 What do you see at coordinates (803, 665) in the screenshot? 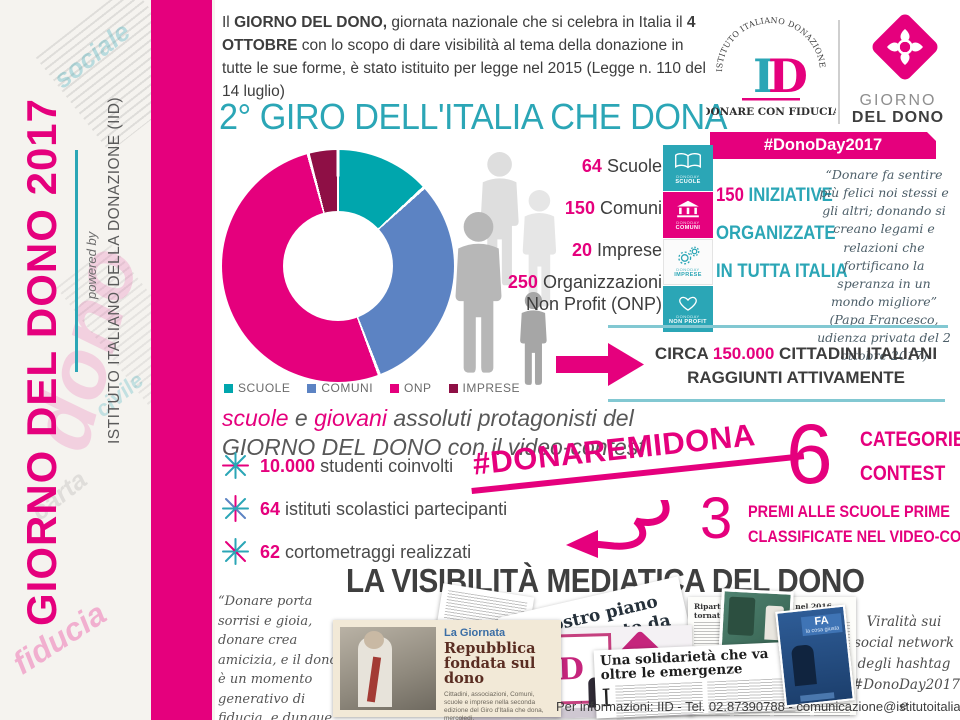
I see `tv-figure` at bounding box center [803, 665].